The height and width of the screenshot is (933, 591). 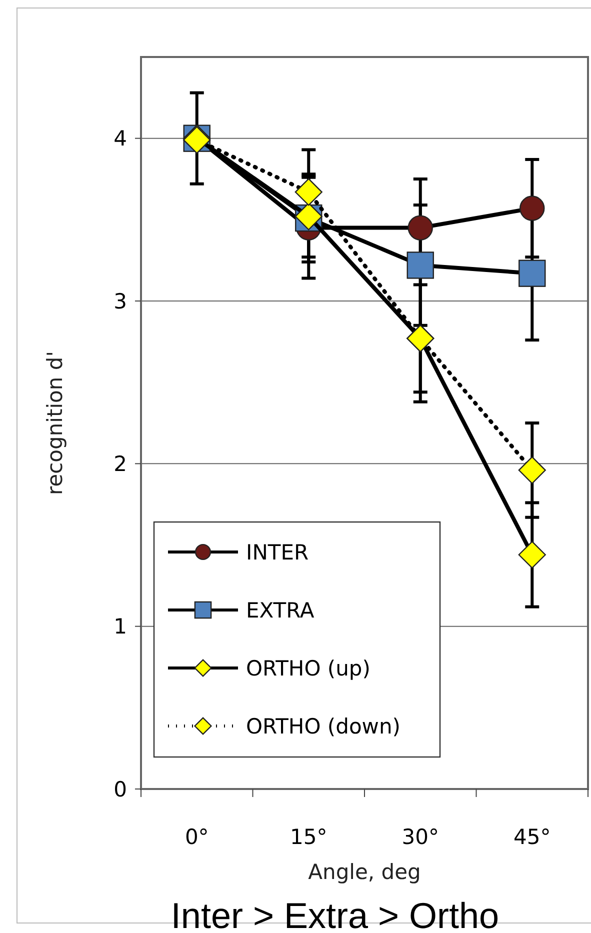 I want to click on legend-label: EXTRA, so click(x=280, y=610).